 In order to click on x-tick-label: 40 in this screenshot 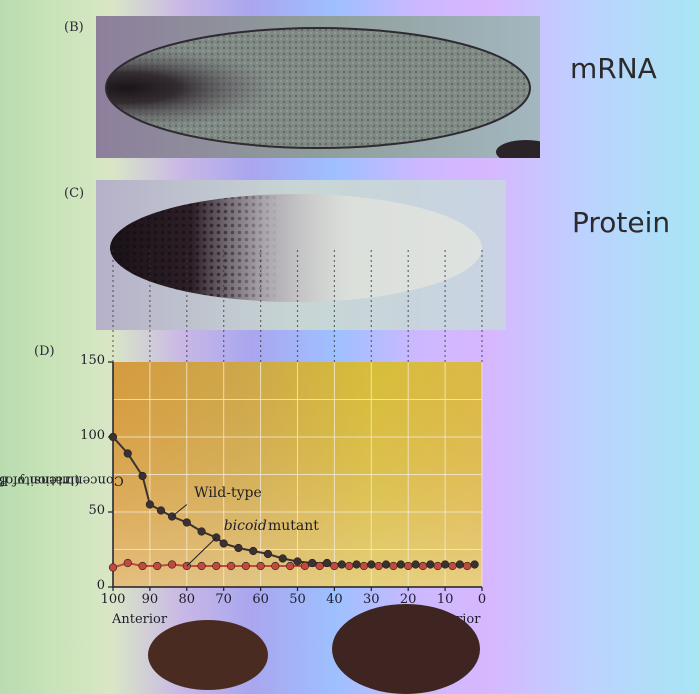, I will do `click(334, 599)`.